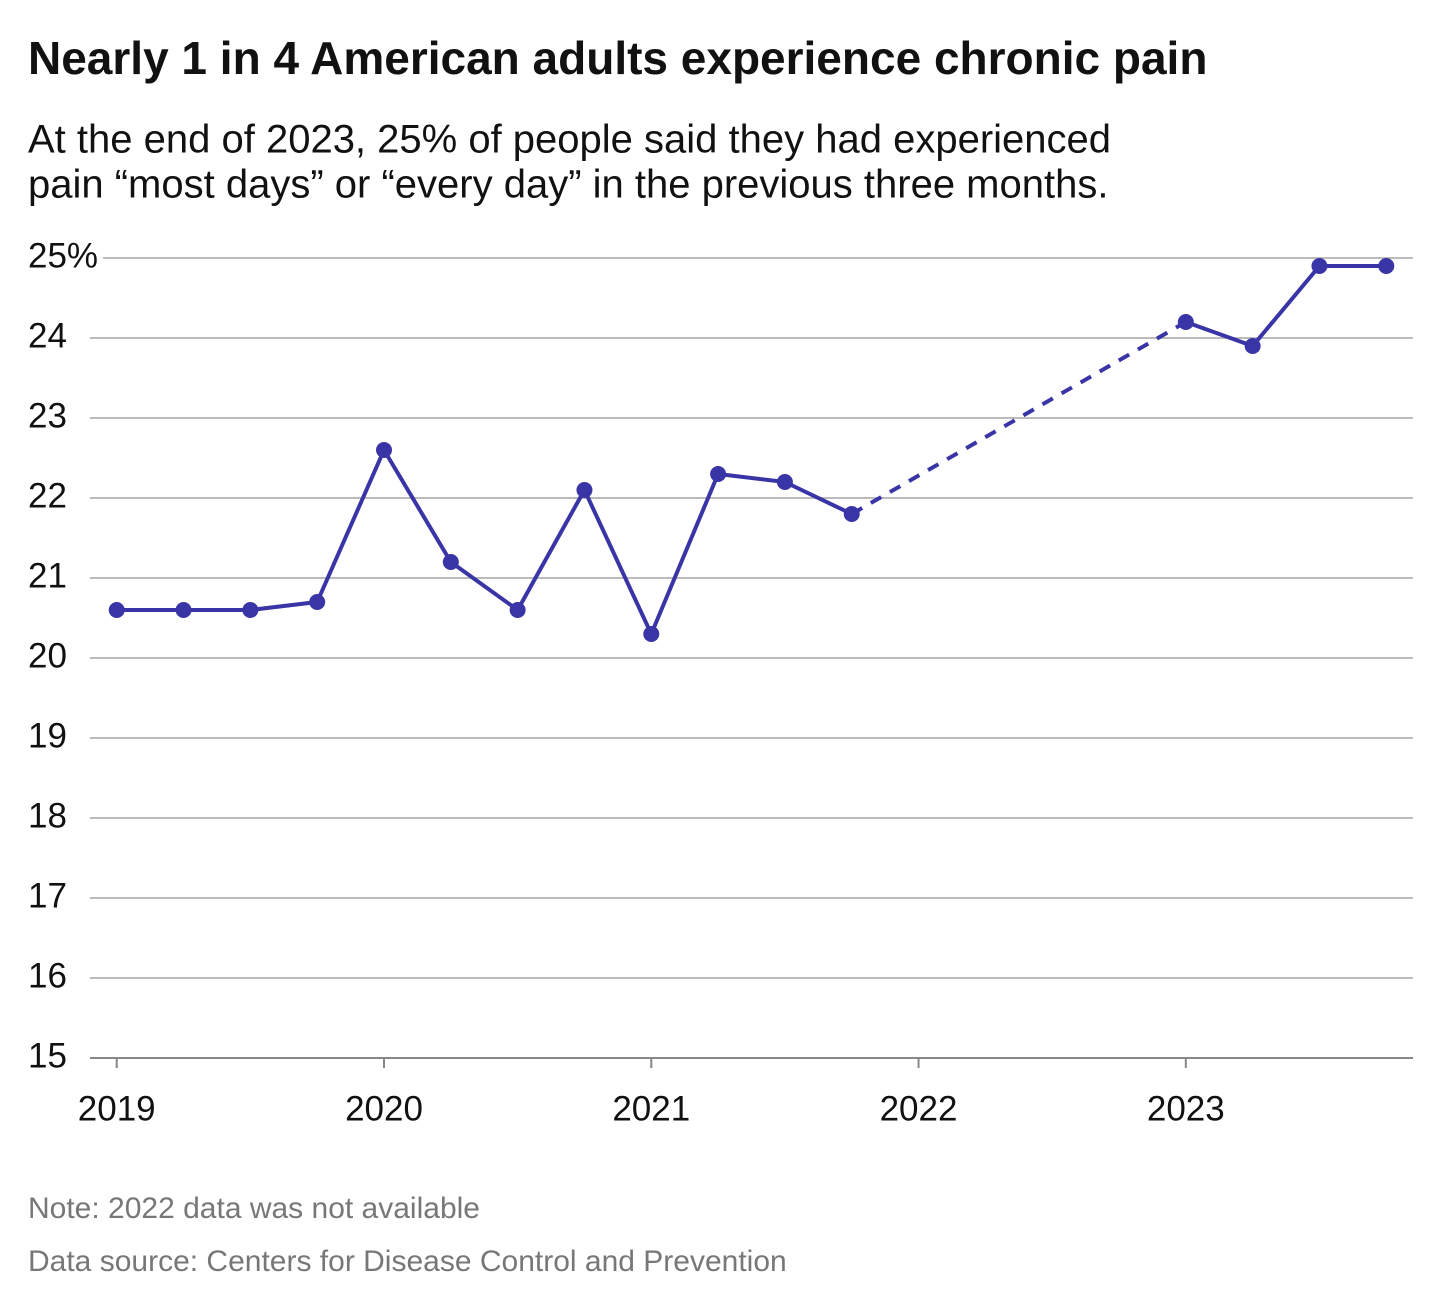  I want to click on y-tick-label: 16, so click(47, 975).